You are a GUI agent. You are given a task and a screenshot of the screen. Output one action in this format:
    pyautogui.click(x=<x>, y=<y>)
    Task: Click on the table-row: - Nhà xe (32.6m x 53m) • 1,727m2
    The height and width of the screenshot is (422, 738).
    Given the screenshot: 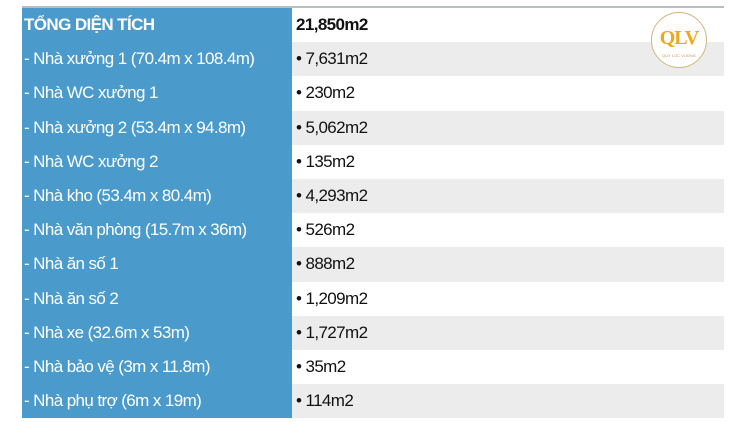 What is the action you would take?
    pyautogui.click(x=373, y=332)
    